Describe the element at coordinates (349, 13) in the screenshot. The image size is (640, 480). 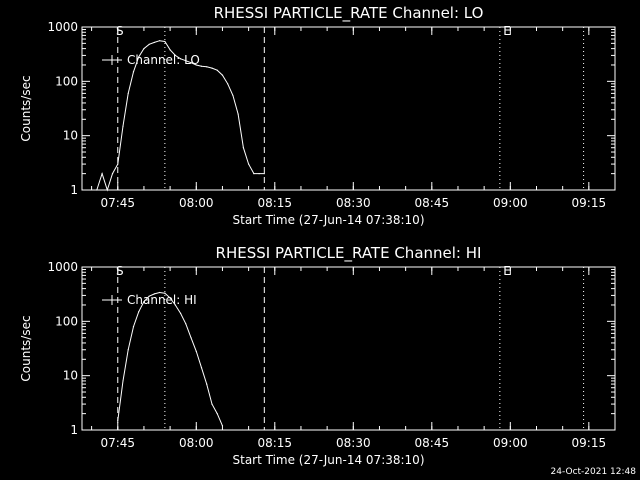
I see `chart-title: RHESSI PARTICLE_RATE Channel: LO` at that location.